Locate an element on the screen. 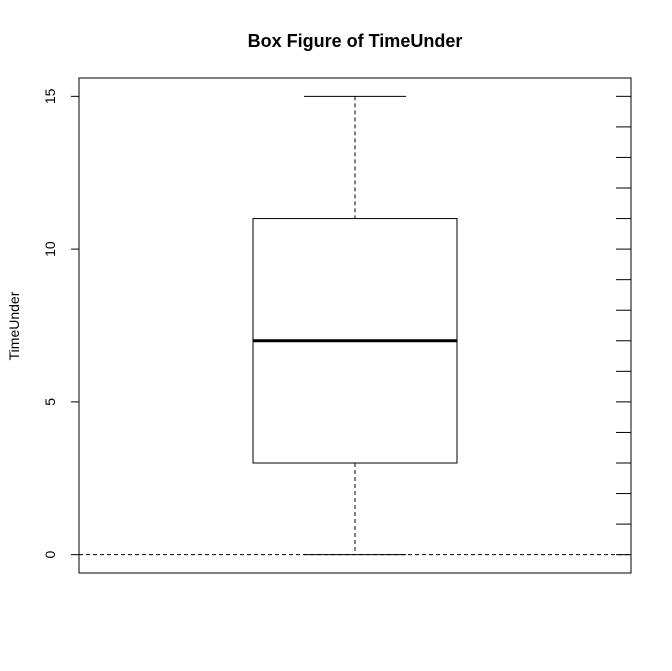 This screenshot has width=672, height=671. y-axis-label: TimeUnder is located at coordinates (14, 325).